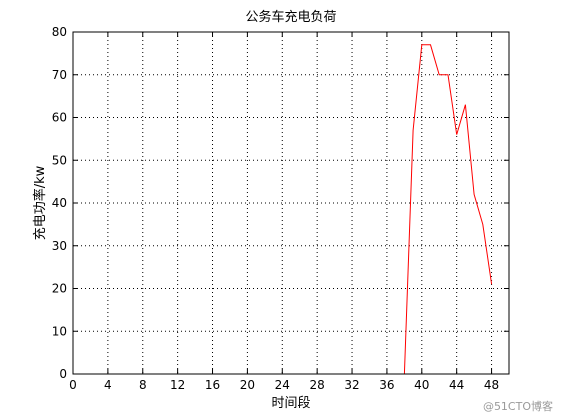 The width and height of the screenshot is (561, 420). I want to click on y-tick-labels: 0 10 20 30 40 50 60 70 80, so click(59, 203).